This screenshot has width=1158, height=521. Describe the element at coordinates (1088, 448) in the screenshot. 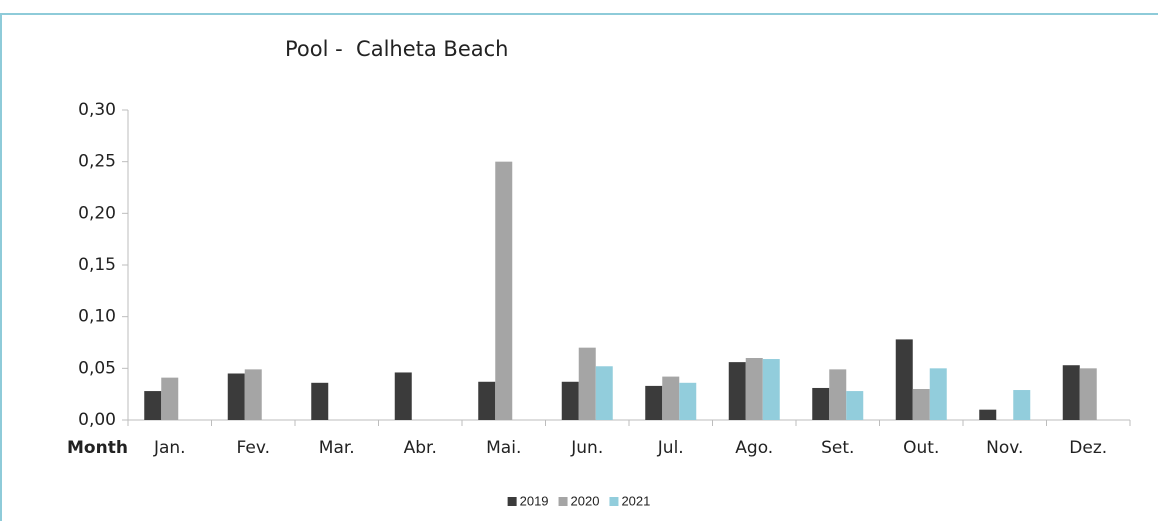

I see `x-tick-label: Dez.` at that location.